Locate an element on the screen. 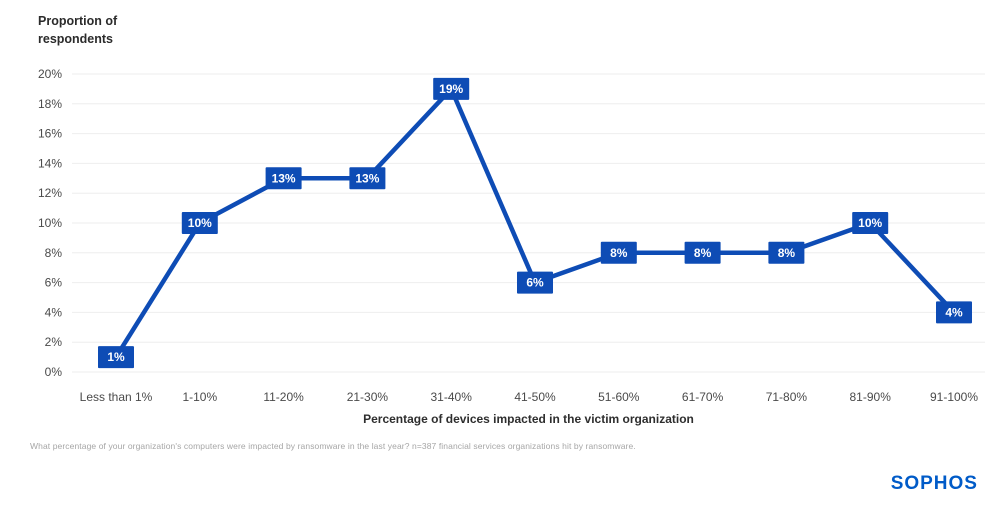  data-point-label: 1% is located at coordinates (116, 357).